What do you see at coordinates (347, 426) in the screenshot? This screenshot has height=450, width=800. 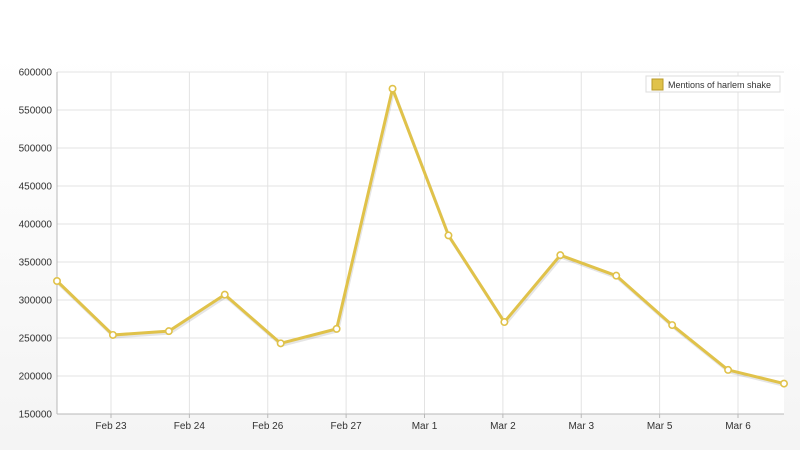 I see `x-tick-label: Feb 27` at bounding box center [347, 426].